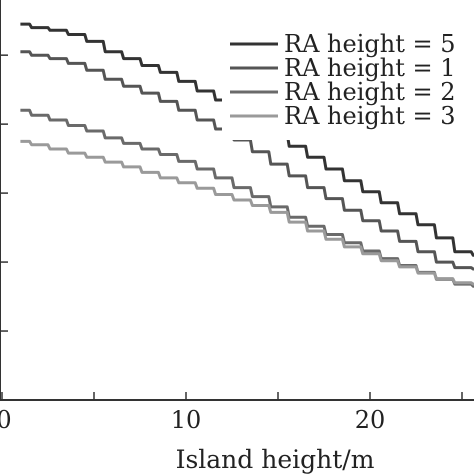 This screenshot has height=474, width=474. I want to click on x-tick-label: 10, so click(186, 420).